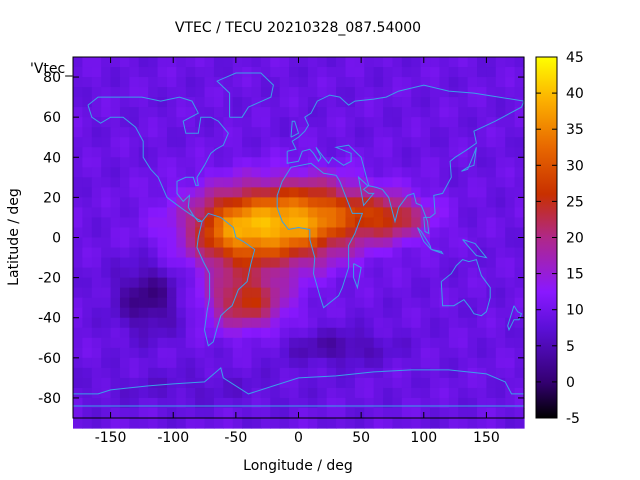  What do you see at coordinates (49, 319) in the screenshot?
I see `y-tick-label: -40` at bounding box center [49, 319].